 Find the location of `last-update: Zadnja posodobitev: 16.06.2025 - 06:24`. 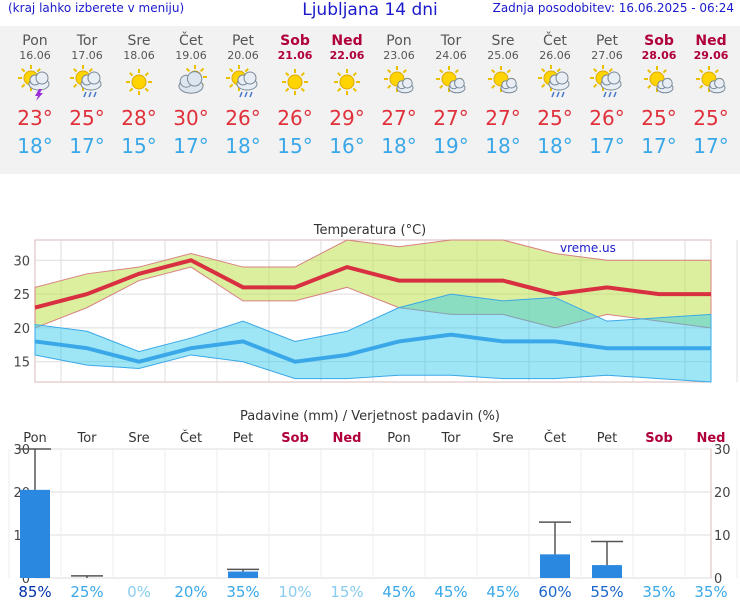

last-update: Zadnja posodobitev: 16.06.2025 - 06:24 is located at coordinates (613, 8).